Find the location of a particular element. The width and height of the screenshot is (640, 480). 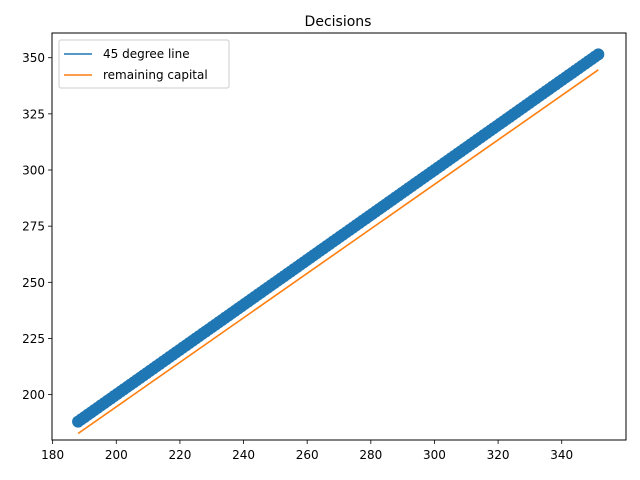

legend-label-remaining-capital: remaining capital is located at coordinates (155, 75).